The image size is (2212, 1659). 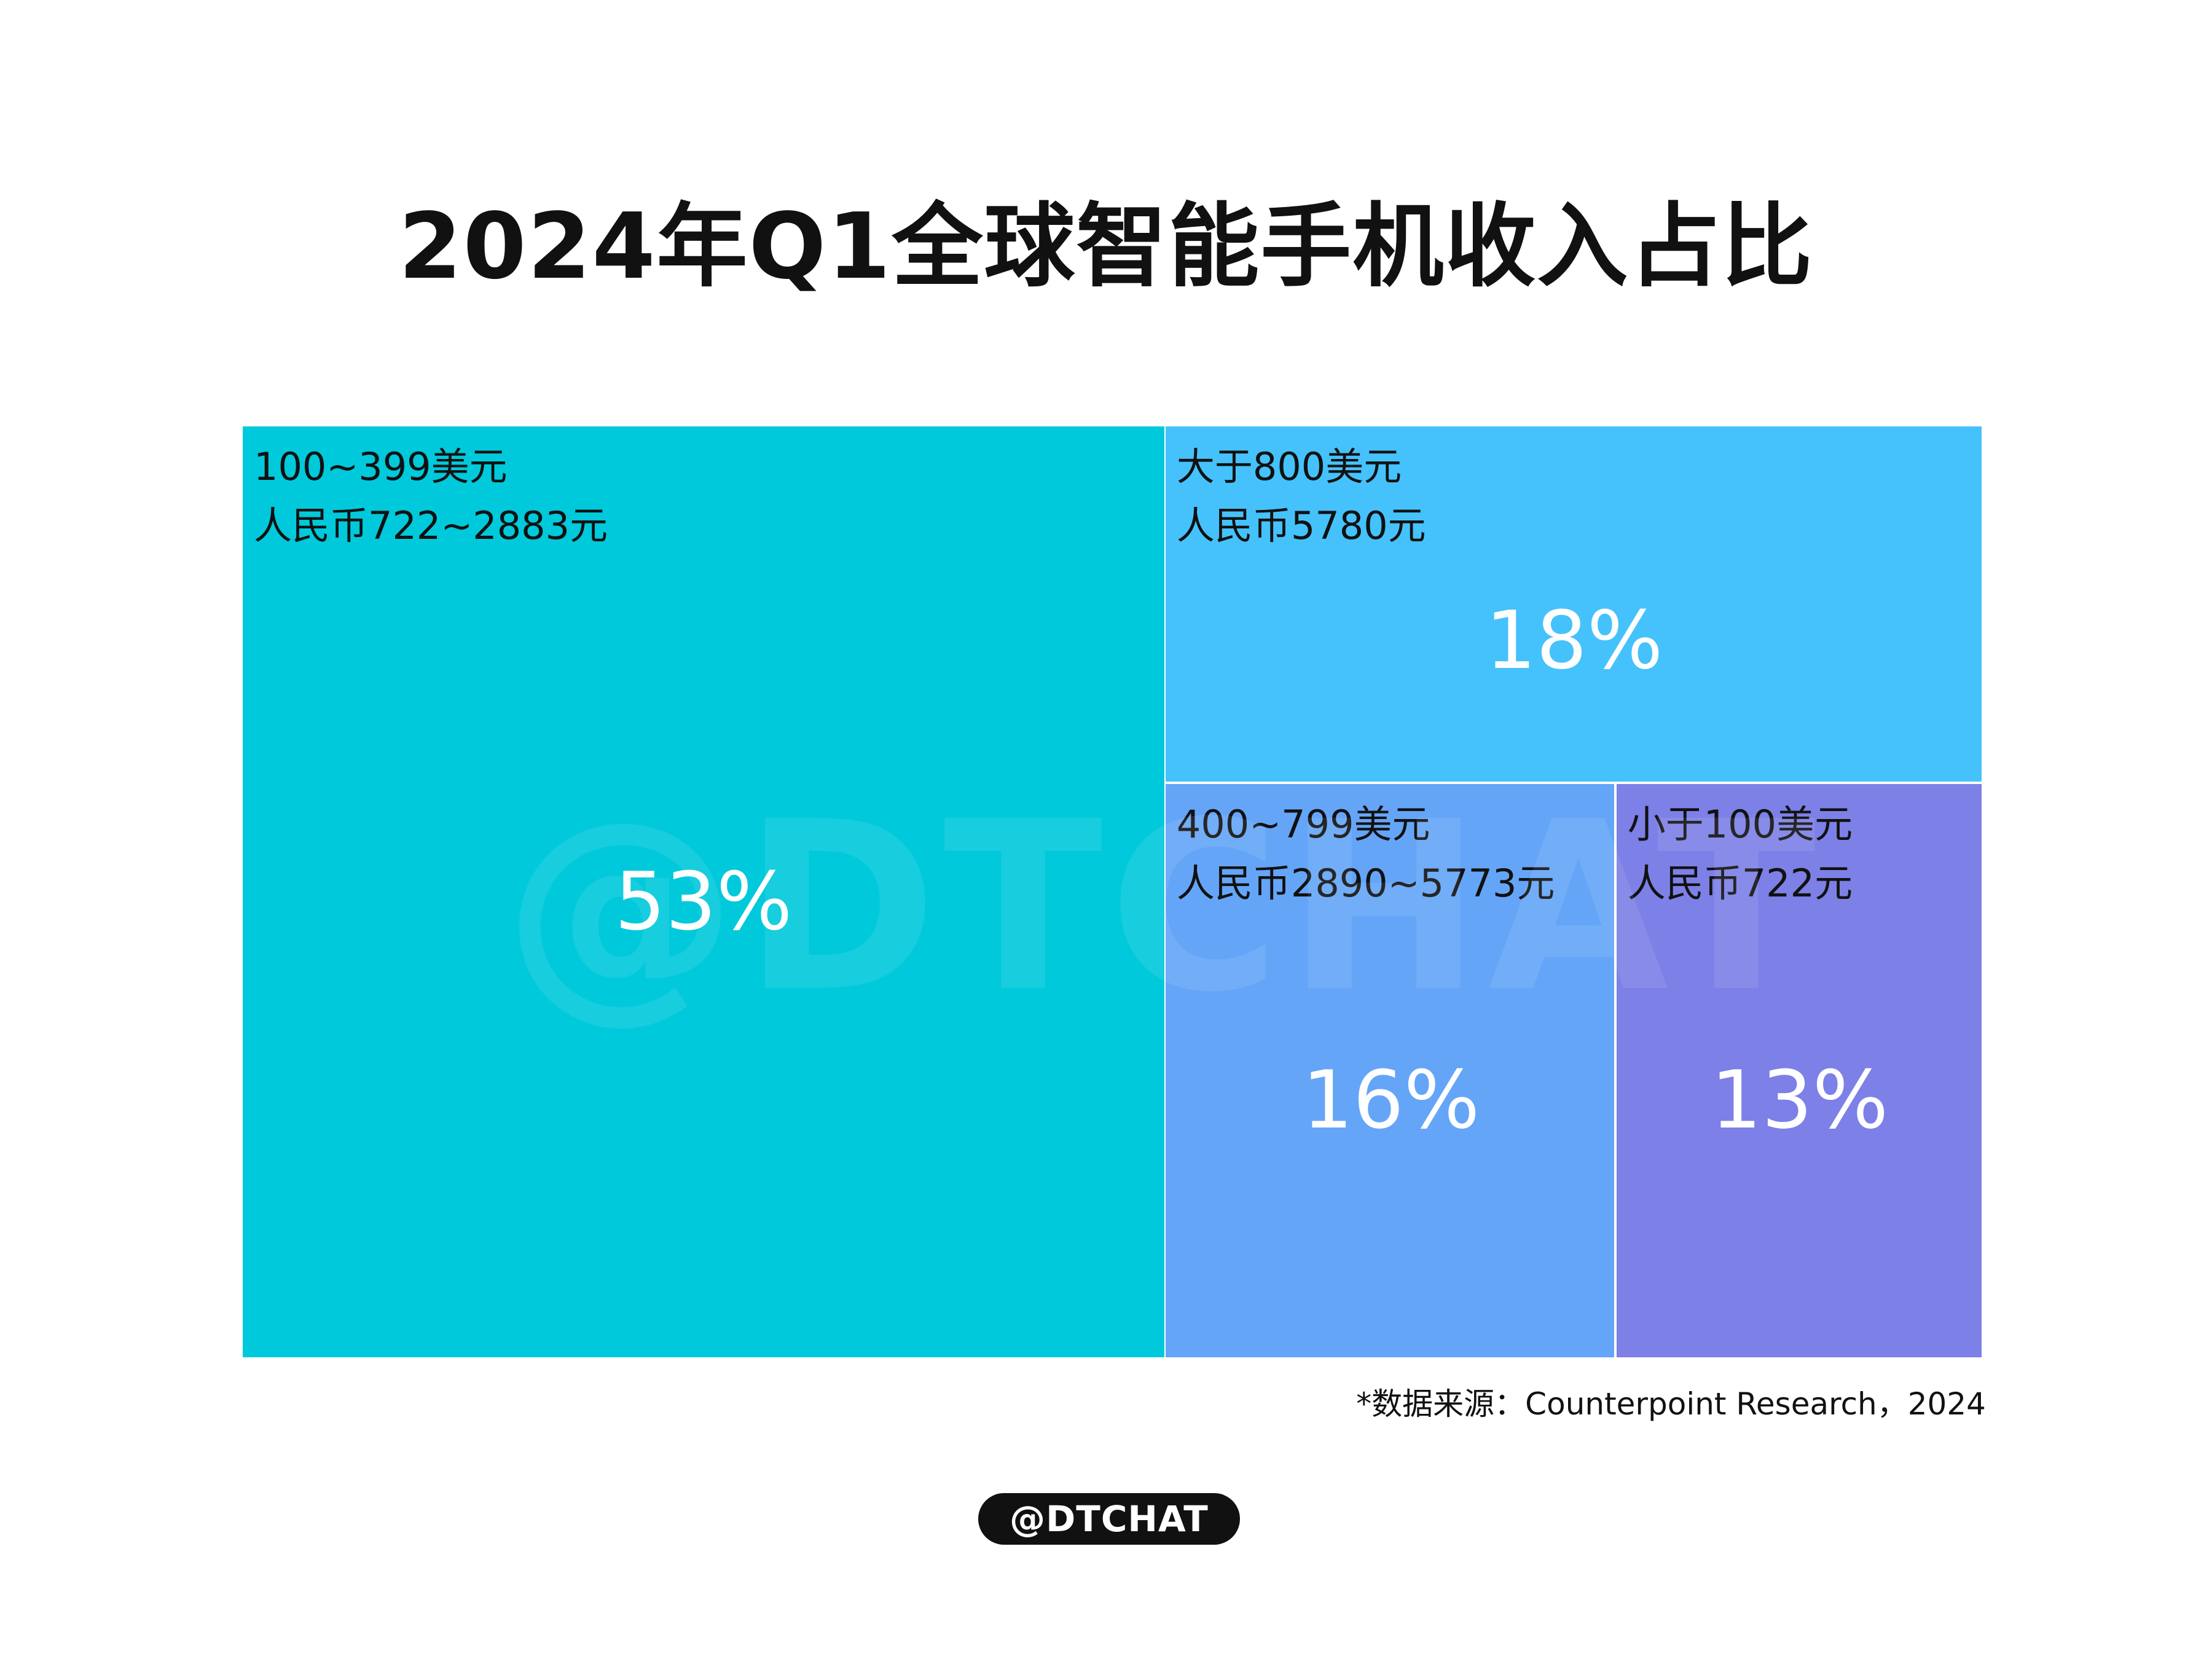 What do you see at coordinates (703, 901) in the screenshot?
I see `tile-value-label: 53%` at bounding box center [703, 901].